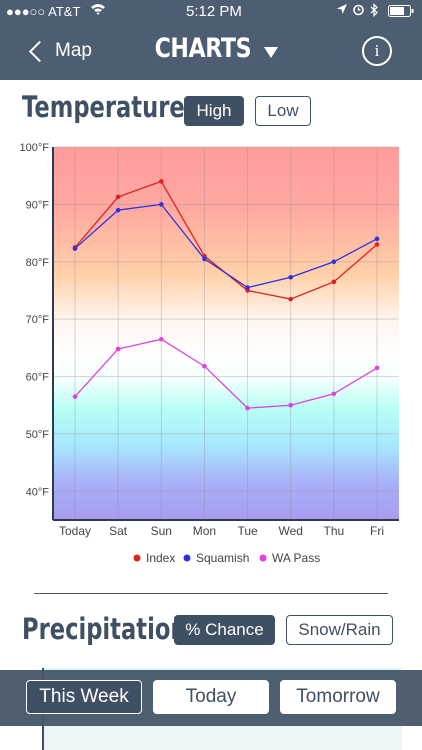  I want to click on clock: 5:12 PM, so click(214, 11).